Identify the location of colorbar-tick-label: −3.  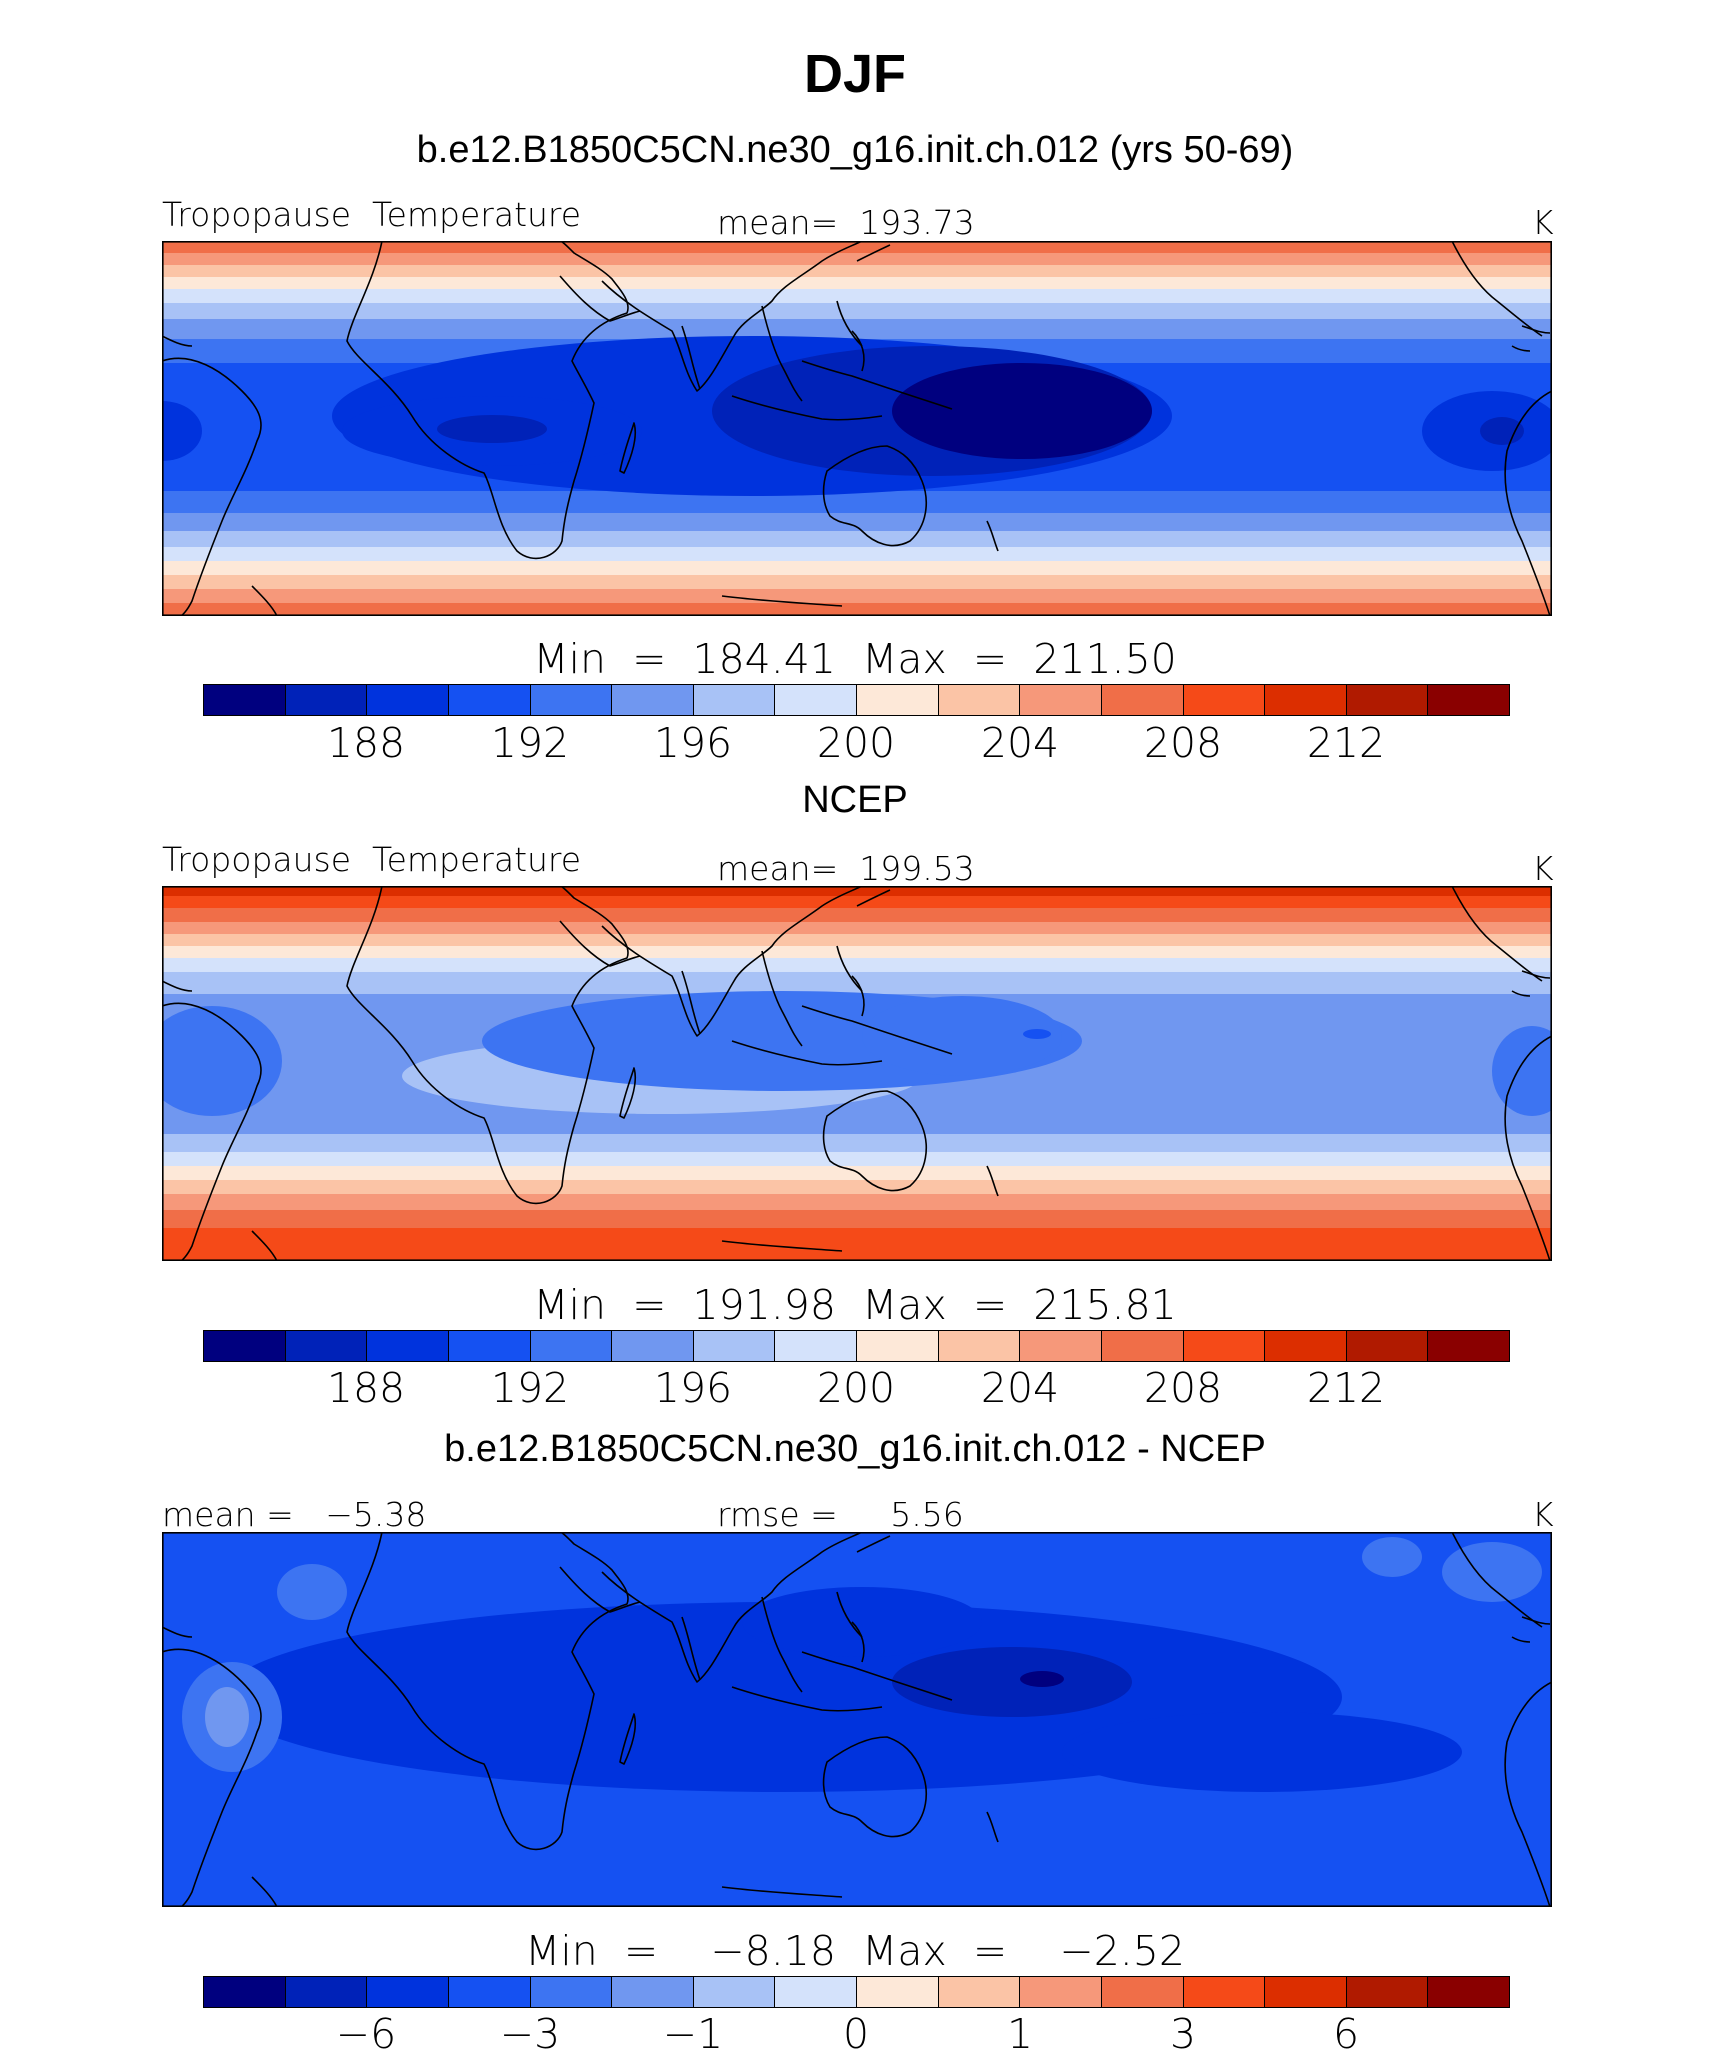
(530, 2034).